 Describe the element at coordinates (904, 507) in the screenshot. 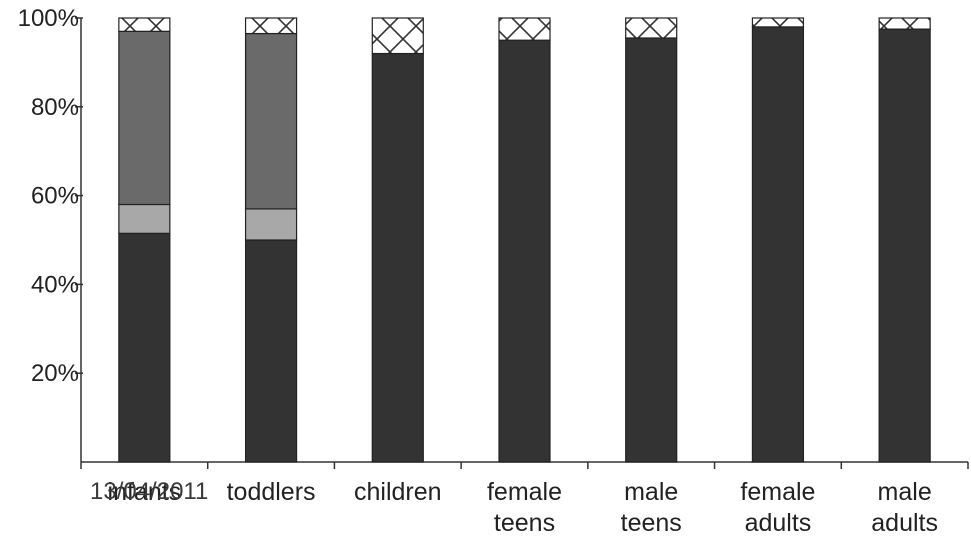

I see `category-label: male adults` at that location.